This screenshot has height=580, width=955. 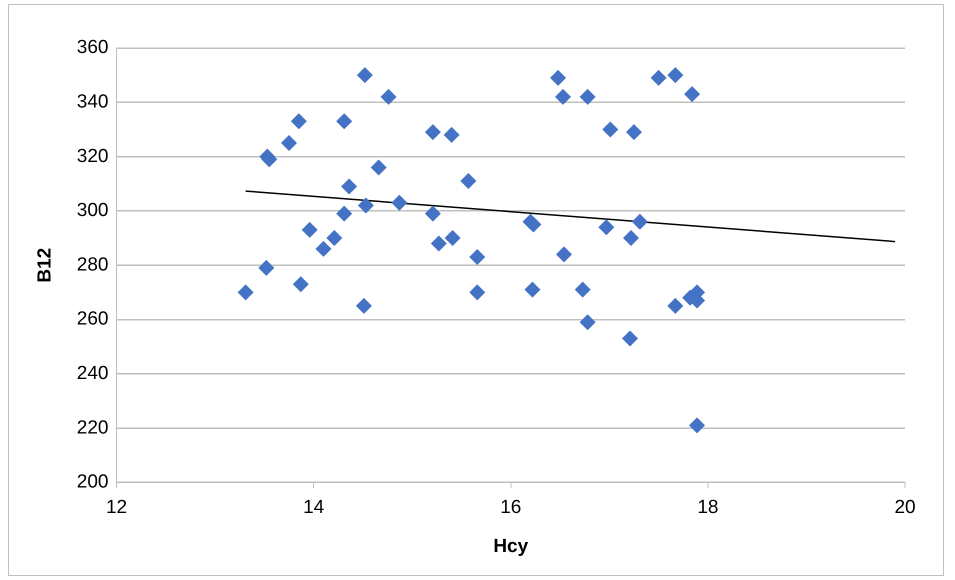 What do you see at coordinates (45, 265) in the screenshot?
I see `y-axis-title: B12` at bounding box center [45, 265].